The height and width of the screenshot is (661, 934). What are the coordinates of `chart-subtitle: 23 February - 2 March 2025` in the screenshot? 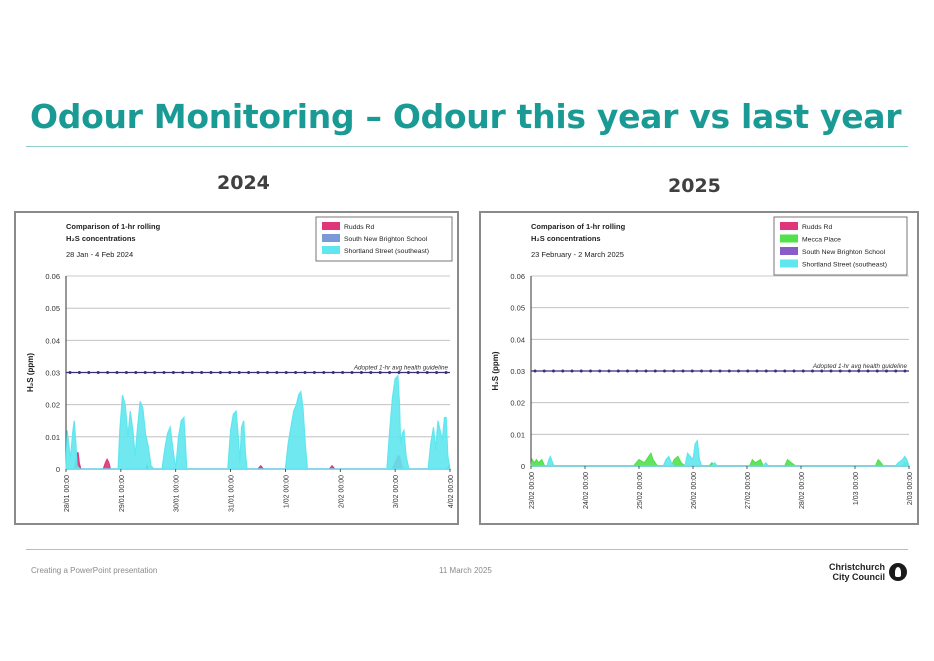 It's located at (577, 254).